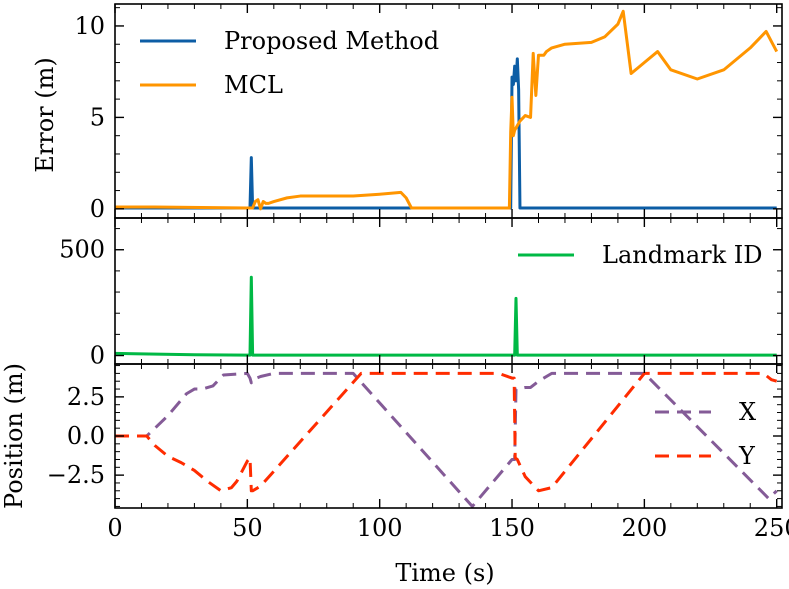  I want to click on legend-label: X, so click(747, 412).